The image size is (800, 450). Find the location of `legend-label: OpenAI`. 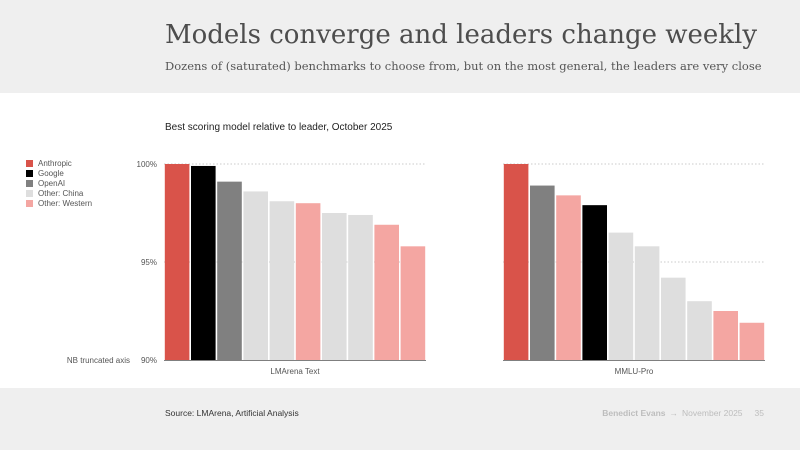

legend-label: OpenAI is located at coordinates (52, 183).